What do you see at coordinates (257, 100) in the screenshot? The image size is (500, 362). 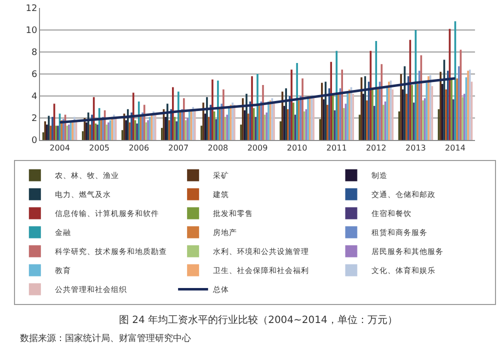 I see `line-series` at bounding box center [257, 100].